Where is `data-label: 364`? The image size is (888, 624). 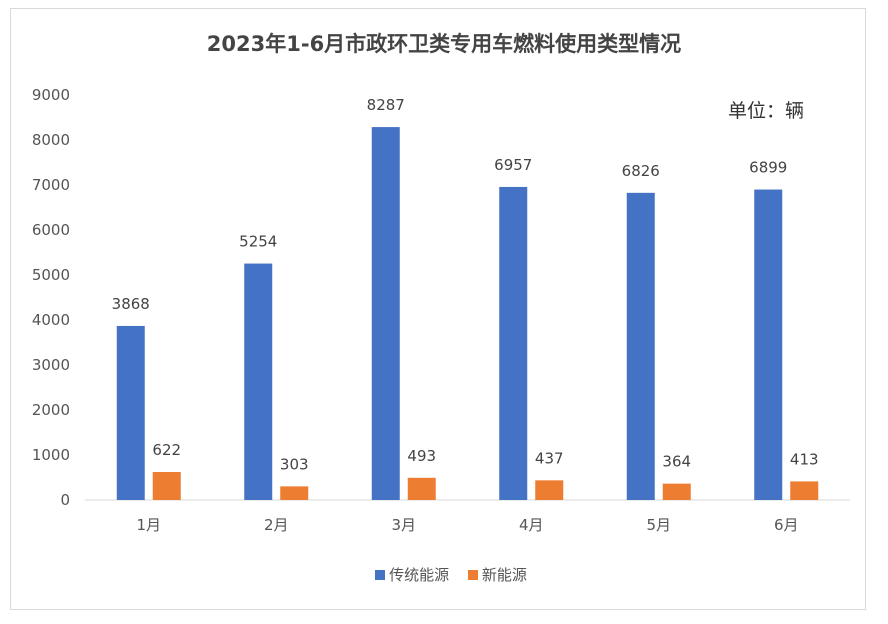 data-label: 364 is located at coordinates (676, 462).